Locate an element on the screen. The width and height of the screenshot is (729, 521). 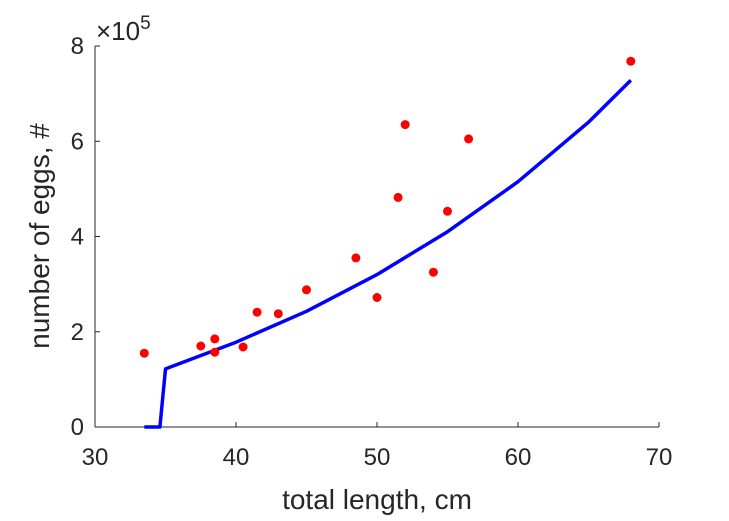
y-tick-label: 6 is located at coordinates (77, 141).